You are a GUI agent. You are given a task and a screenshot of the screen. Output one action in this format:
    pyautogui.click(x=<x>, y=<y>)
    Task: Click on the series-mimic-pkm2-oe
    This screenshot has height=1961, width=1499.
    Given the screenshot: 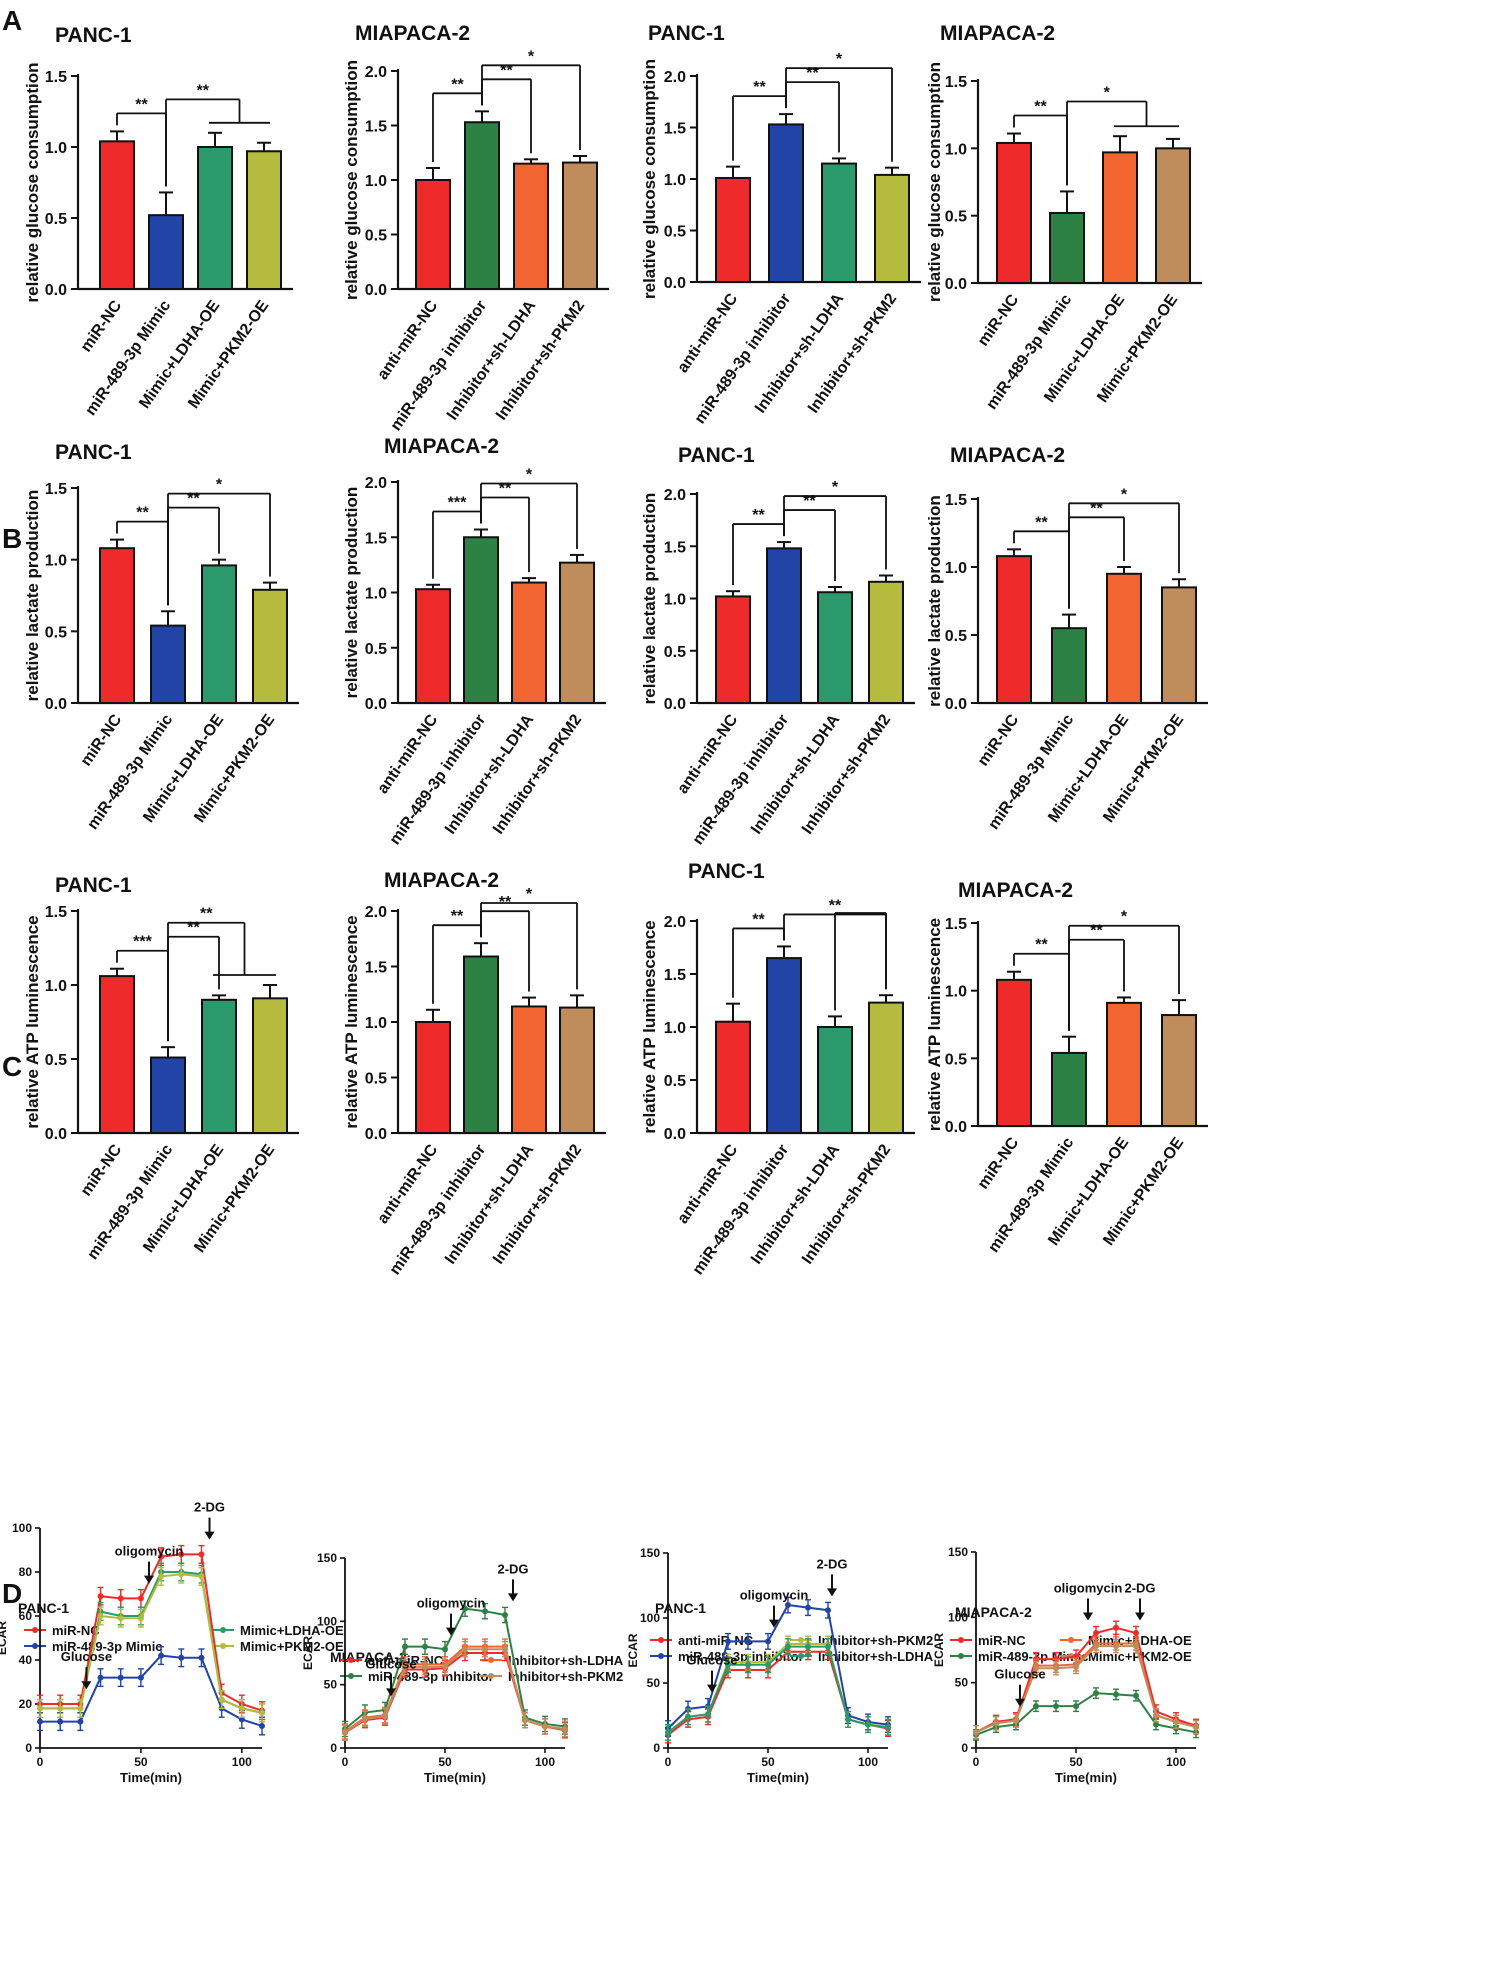 What is the action you would take?
    pyautogui.click(x=151, y=1643)
    